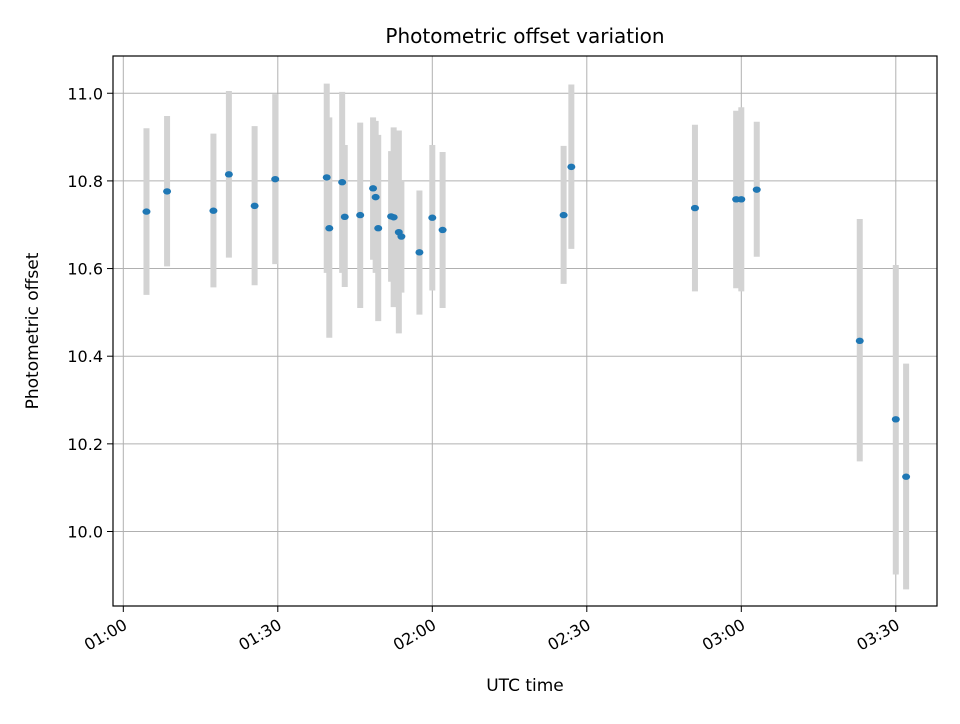 The image size is (960, 724). I want to click on y-tick-label: 10.0, so click(85, 531).